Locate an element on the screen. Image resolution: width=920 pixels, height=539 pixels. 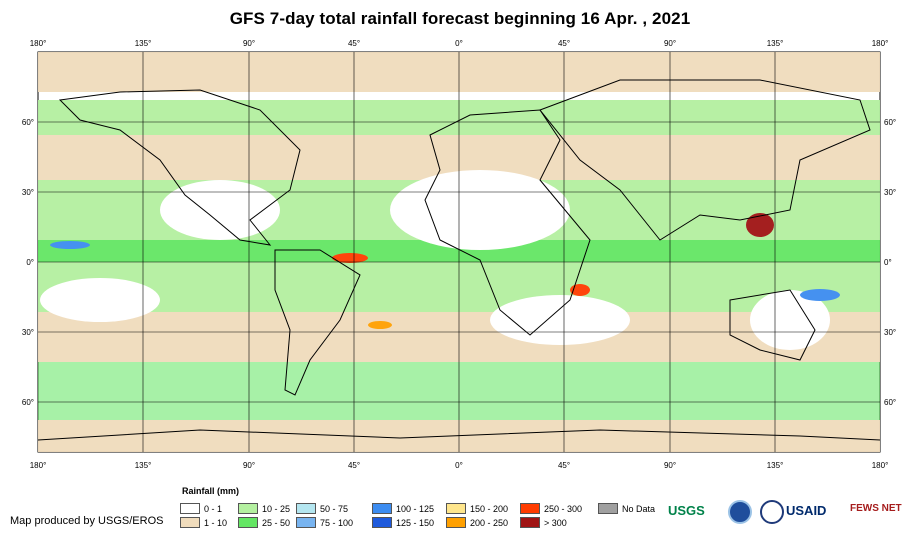
noaa-logo is located at coordinates (740, 512).